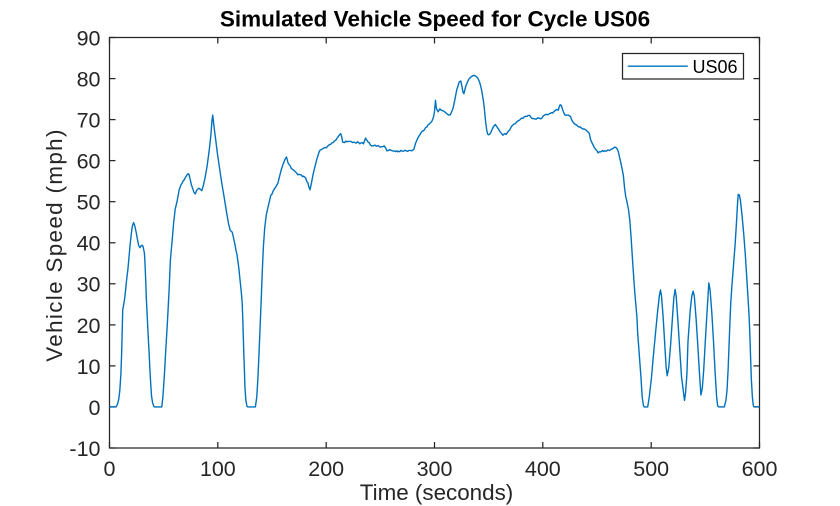 Image resolution: width=840 pixels, height=506 pixels. What do you see at coordinates (218, 469) in the screenshot?
I see `svg-text: 100` at bounding box center [218, 469].